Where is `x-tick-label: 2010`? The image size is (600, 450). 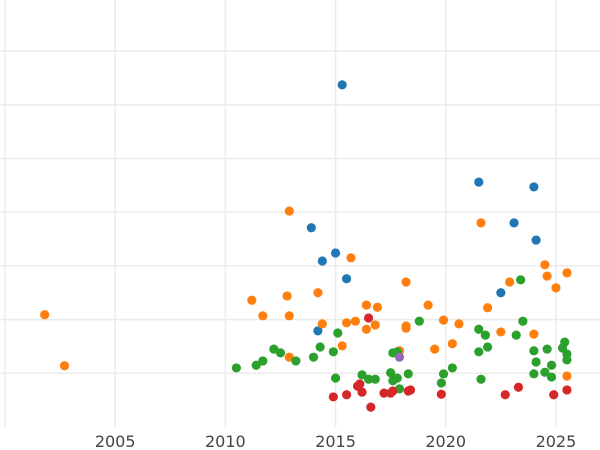 x-tick-label: 2010 is located at coordinates (225, 441).